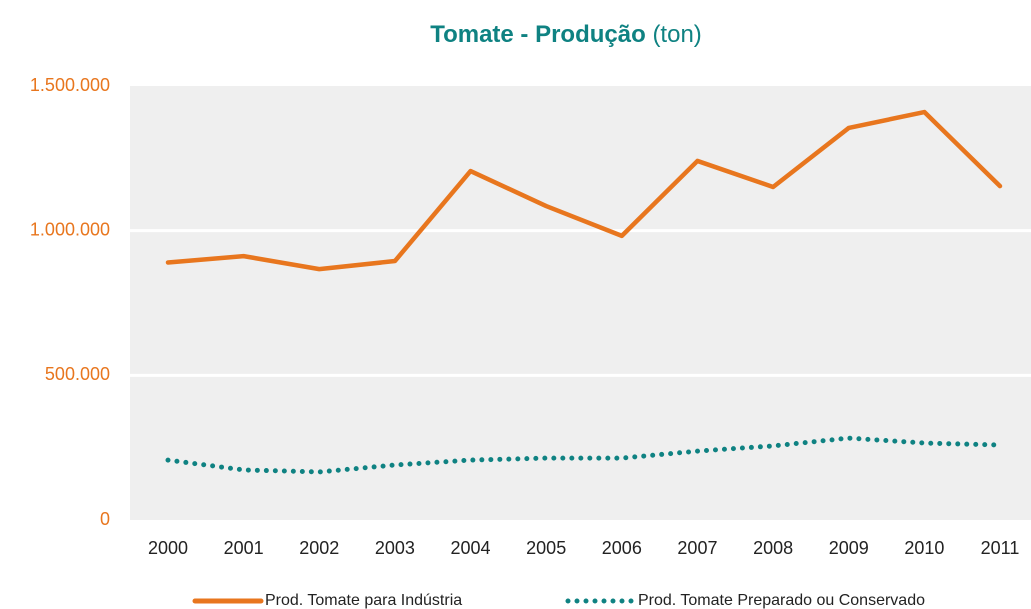 The image size is (1031, 609). What do you see at coordinates (70, 229) in the screenshot?
I see `y-tick-label: 1.000.000` at bounding box center [70, 229].